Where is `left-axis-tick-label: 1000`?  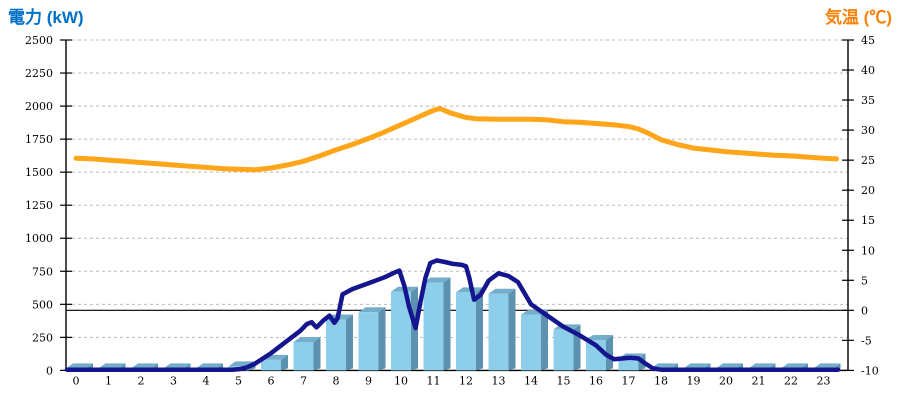 left-axis-tick-label: 1000 is located at coordinates (39, 238).